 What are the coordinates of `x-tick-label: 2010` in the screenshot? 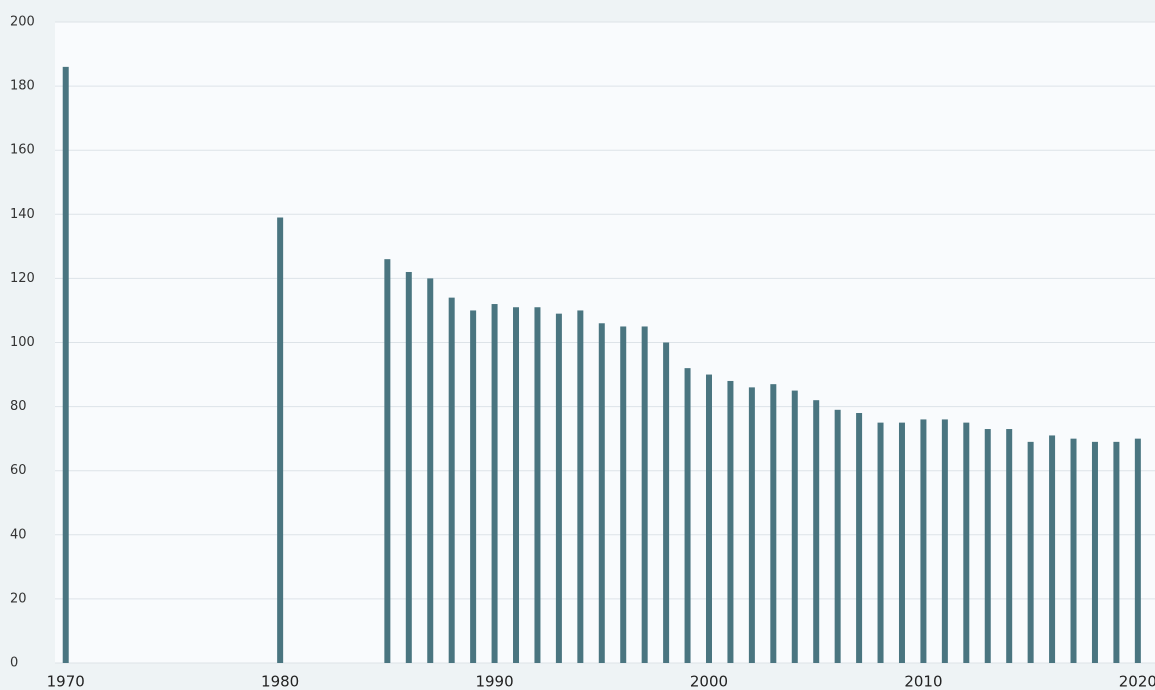 It's located at (923, 681).